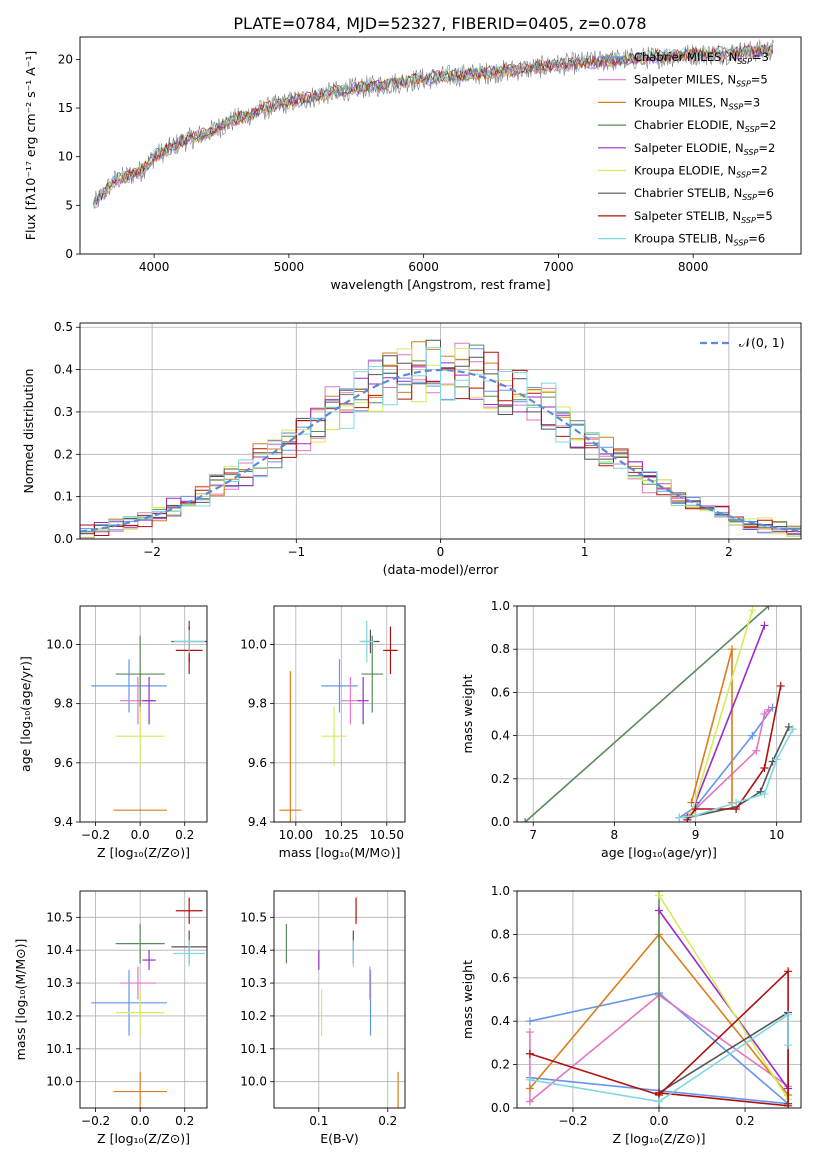 This screenshot has width=819, height=1170. Describe the element at coordinates (25, 714) in the screenshot. I see `y-axis-label: age [log₁₀(age/yr)]` at that location.